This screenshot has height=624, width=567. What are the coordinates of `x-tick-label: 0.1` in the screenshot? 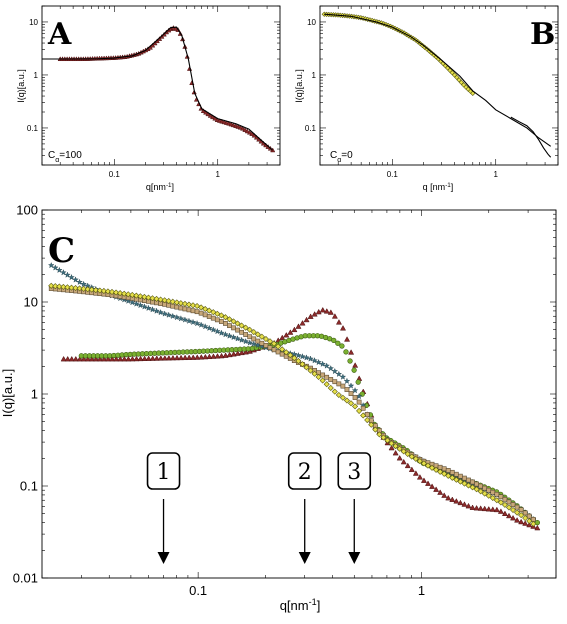 It's located at (115, 174).